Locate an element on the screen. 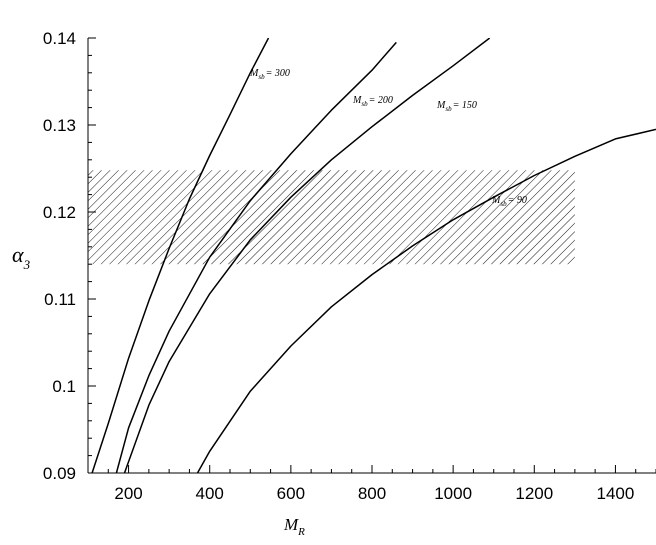 This screenshot has width=656, height=545. x-axis-title: MR is located at coordinates (294, 526).